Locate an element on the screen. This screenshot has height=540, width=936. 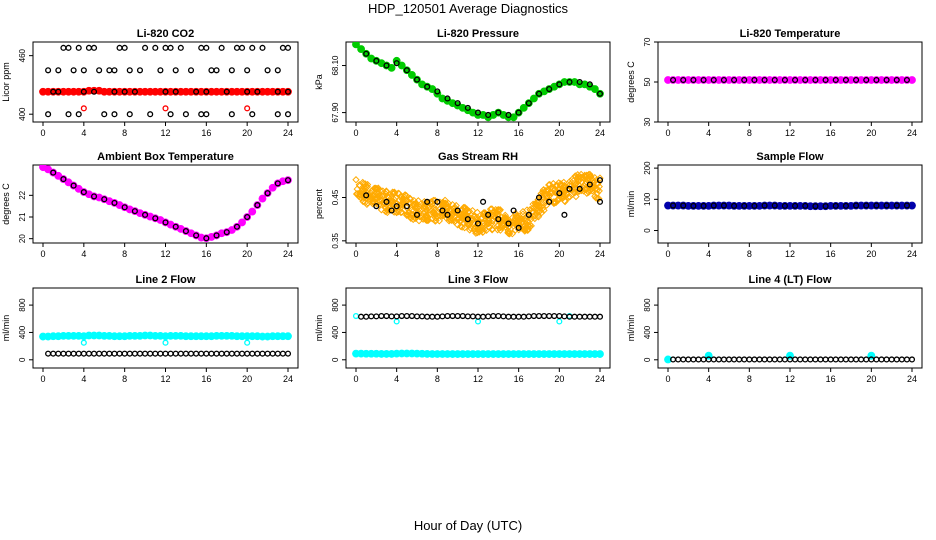
chart-li-820-pressure-xtick-label: 4 is located at coordinates (396, 133).